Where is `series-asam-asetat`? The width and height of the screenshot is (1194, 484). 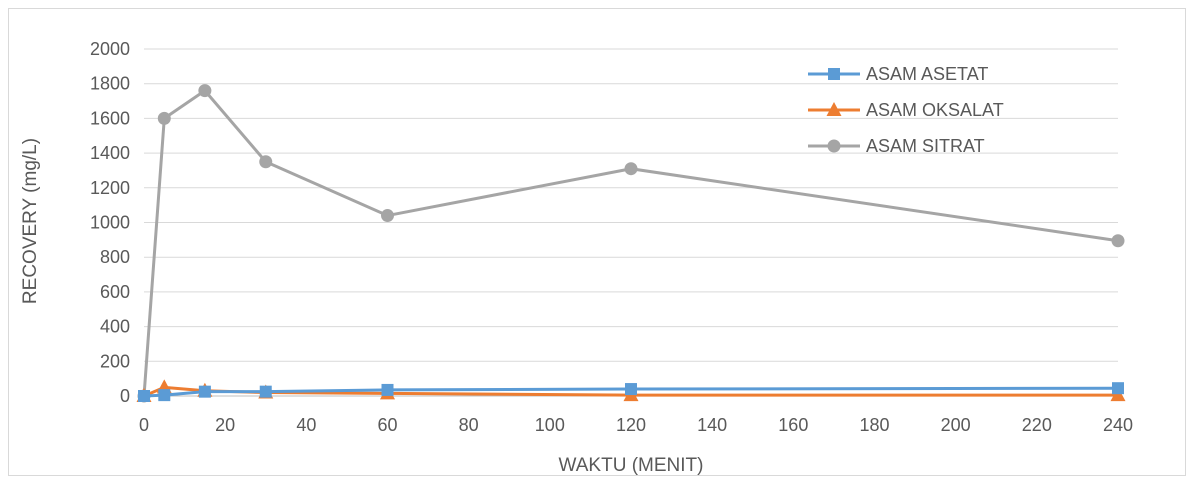
series-asam-asetat is located at coordinates (631, 392).